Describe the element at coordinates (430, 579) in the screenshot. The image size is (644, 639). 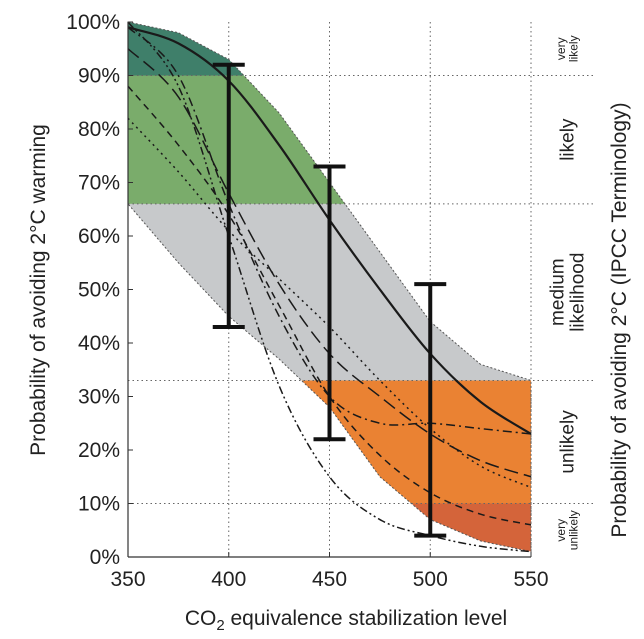
I see `x-tick-label: 500` at that location.